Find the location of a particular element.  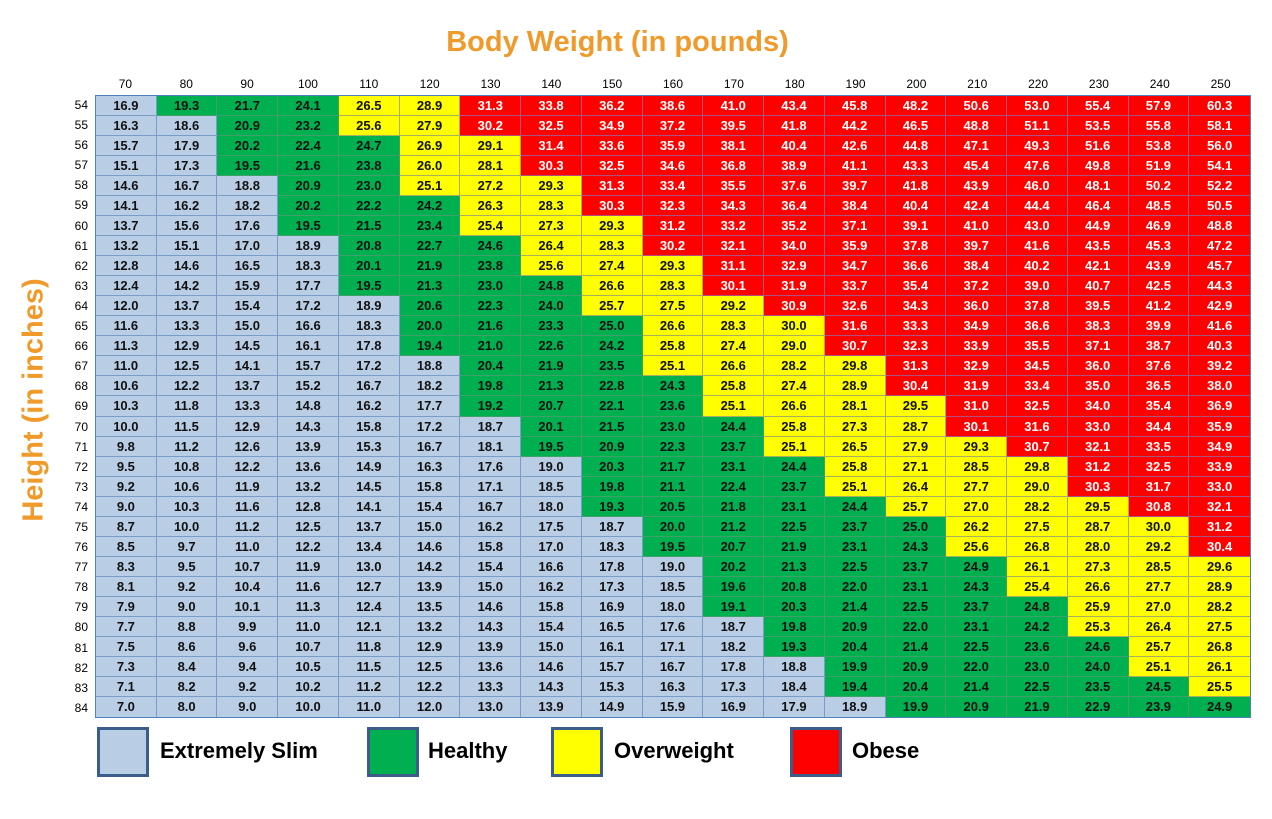

bmi-cell-healthy: 20.9 is located at coordinates (248, 126).